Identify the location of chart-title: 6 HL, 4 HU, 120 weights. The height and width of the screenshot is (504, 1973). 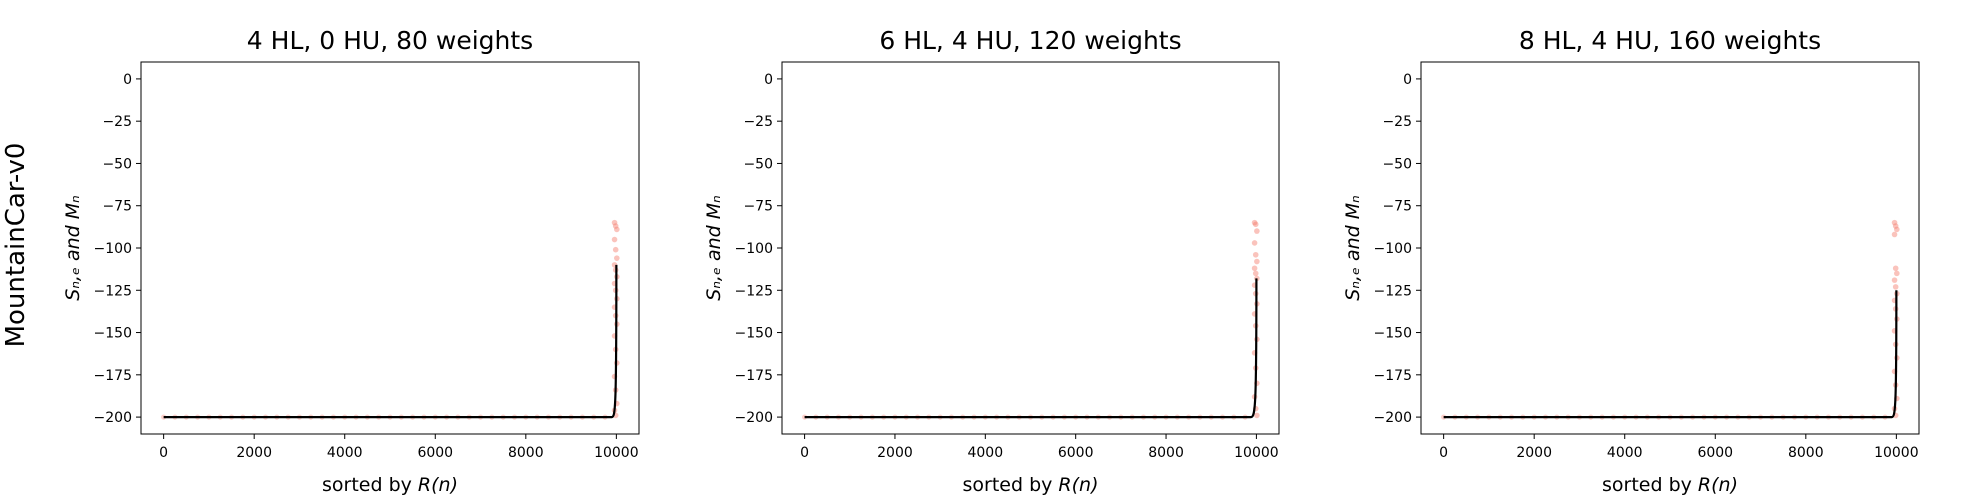
(1030, 40).